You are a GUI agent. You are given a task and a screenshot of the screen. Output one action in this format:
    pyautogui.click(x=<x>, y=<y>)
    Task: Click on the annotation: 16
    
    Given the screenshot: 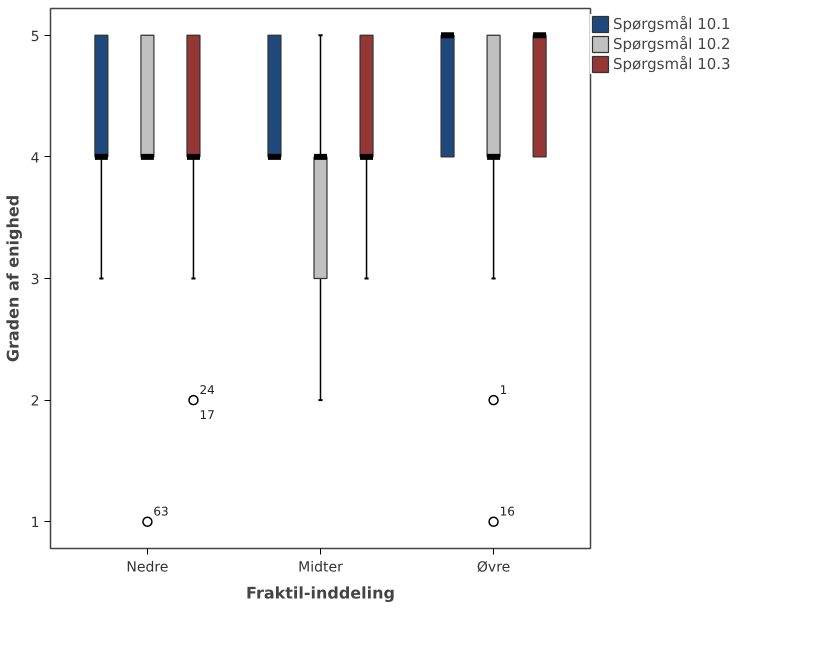 What is the action you would take?
    pyautogui.click(x=507, y=511)
    